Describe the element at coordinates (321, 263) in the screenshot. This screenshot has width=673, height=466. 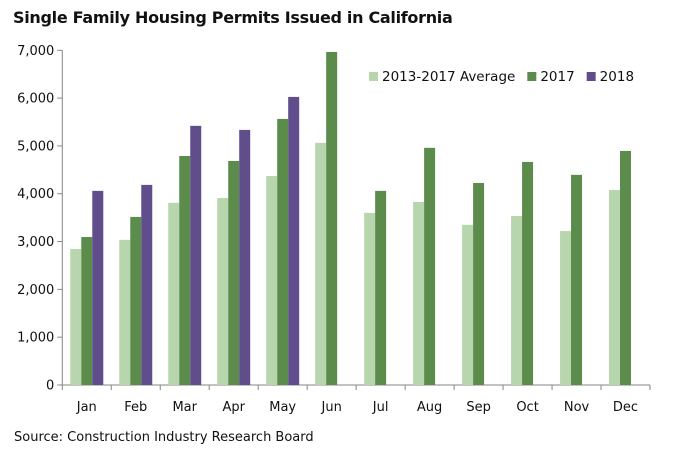
I see `bar-2013-2017-average-jun` at that location.